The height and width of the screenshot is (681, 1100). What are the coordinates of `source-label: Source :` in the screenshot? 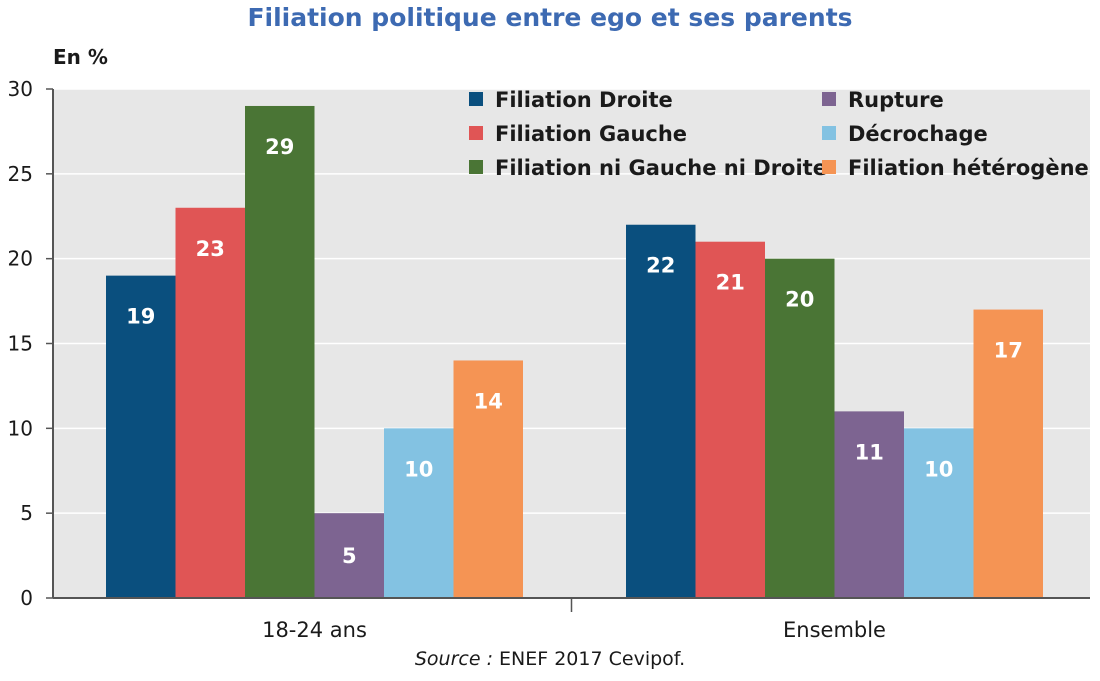 It's located at (453, 659).